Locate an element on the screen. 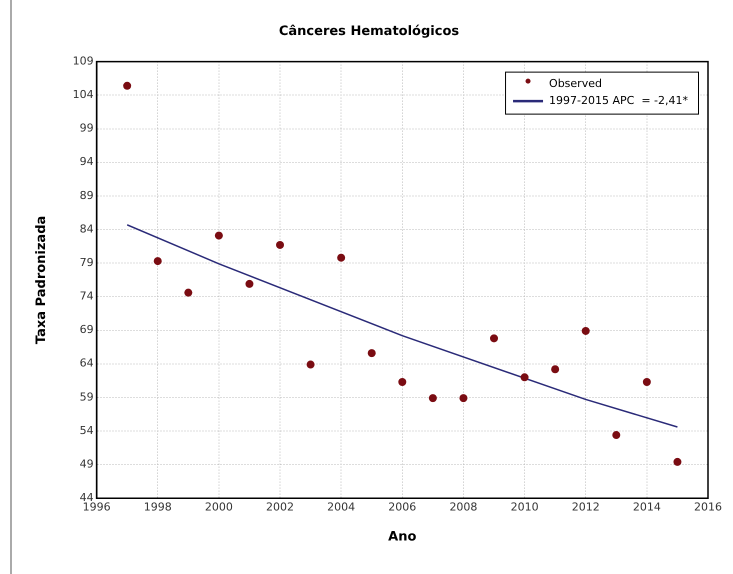 This screenshot has width=733, height=574. y-tick-label: 74 is located at coordinates (87, 296).